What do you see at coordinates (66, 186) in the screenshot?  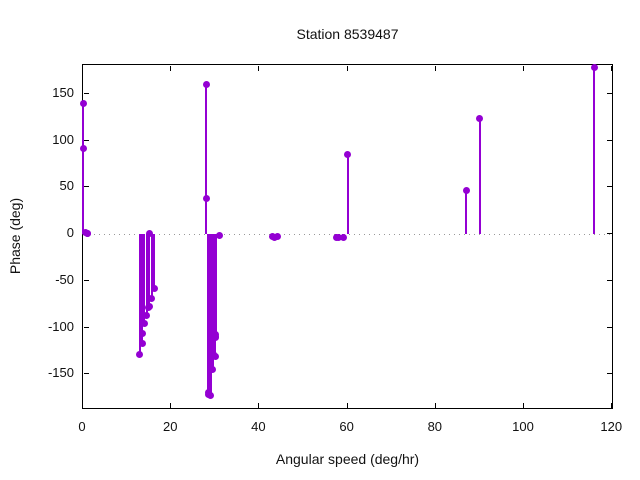 I see `y-tick-label: 50` at bounding box center [66, 186].